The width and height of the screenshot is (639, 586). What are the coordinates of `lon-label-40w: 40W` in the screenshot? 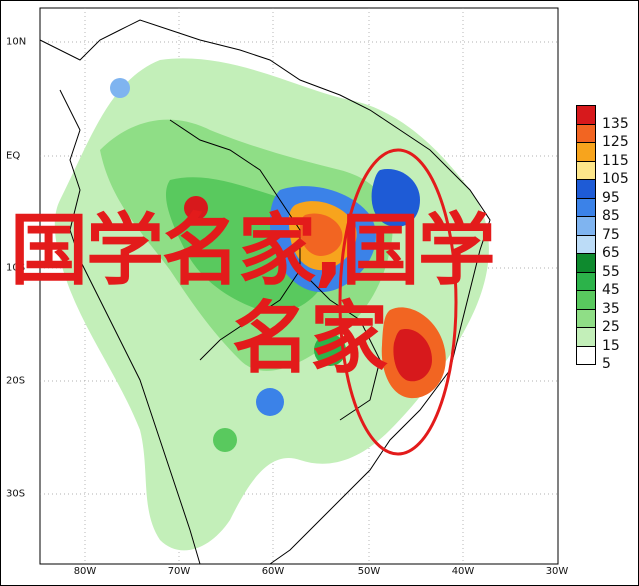 It's located at (463, 571).